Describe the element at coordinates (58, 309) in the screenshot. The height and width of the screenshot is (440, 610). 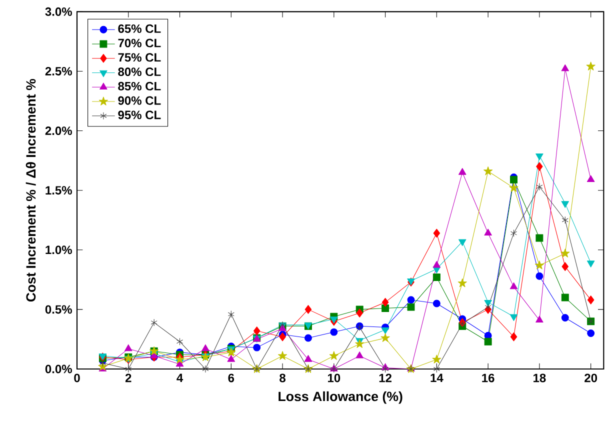
I see `y-tick-label: 0.5%` at that location.